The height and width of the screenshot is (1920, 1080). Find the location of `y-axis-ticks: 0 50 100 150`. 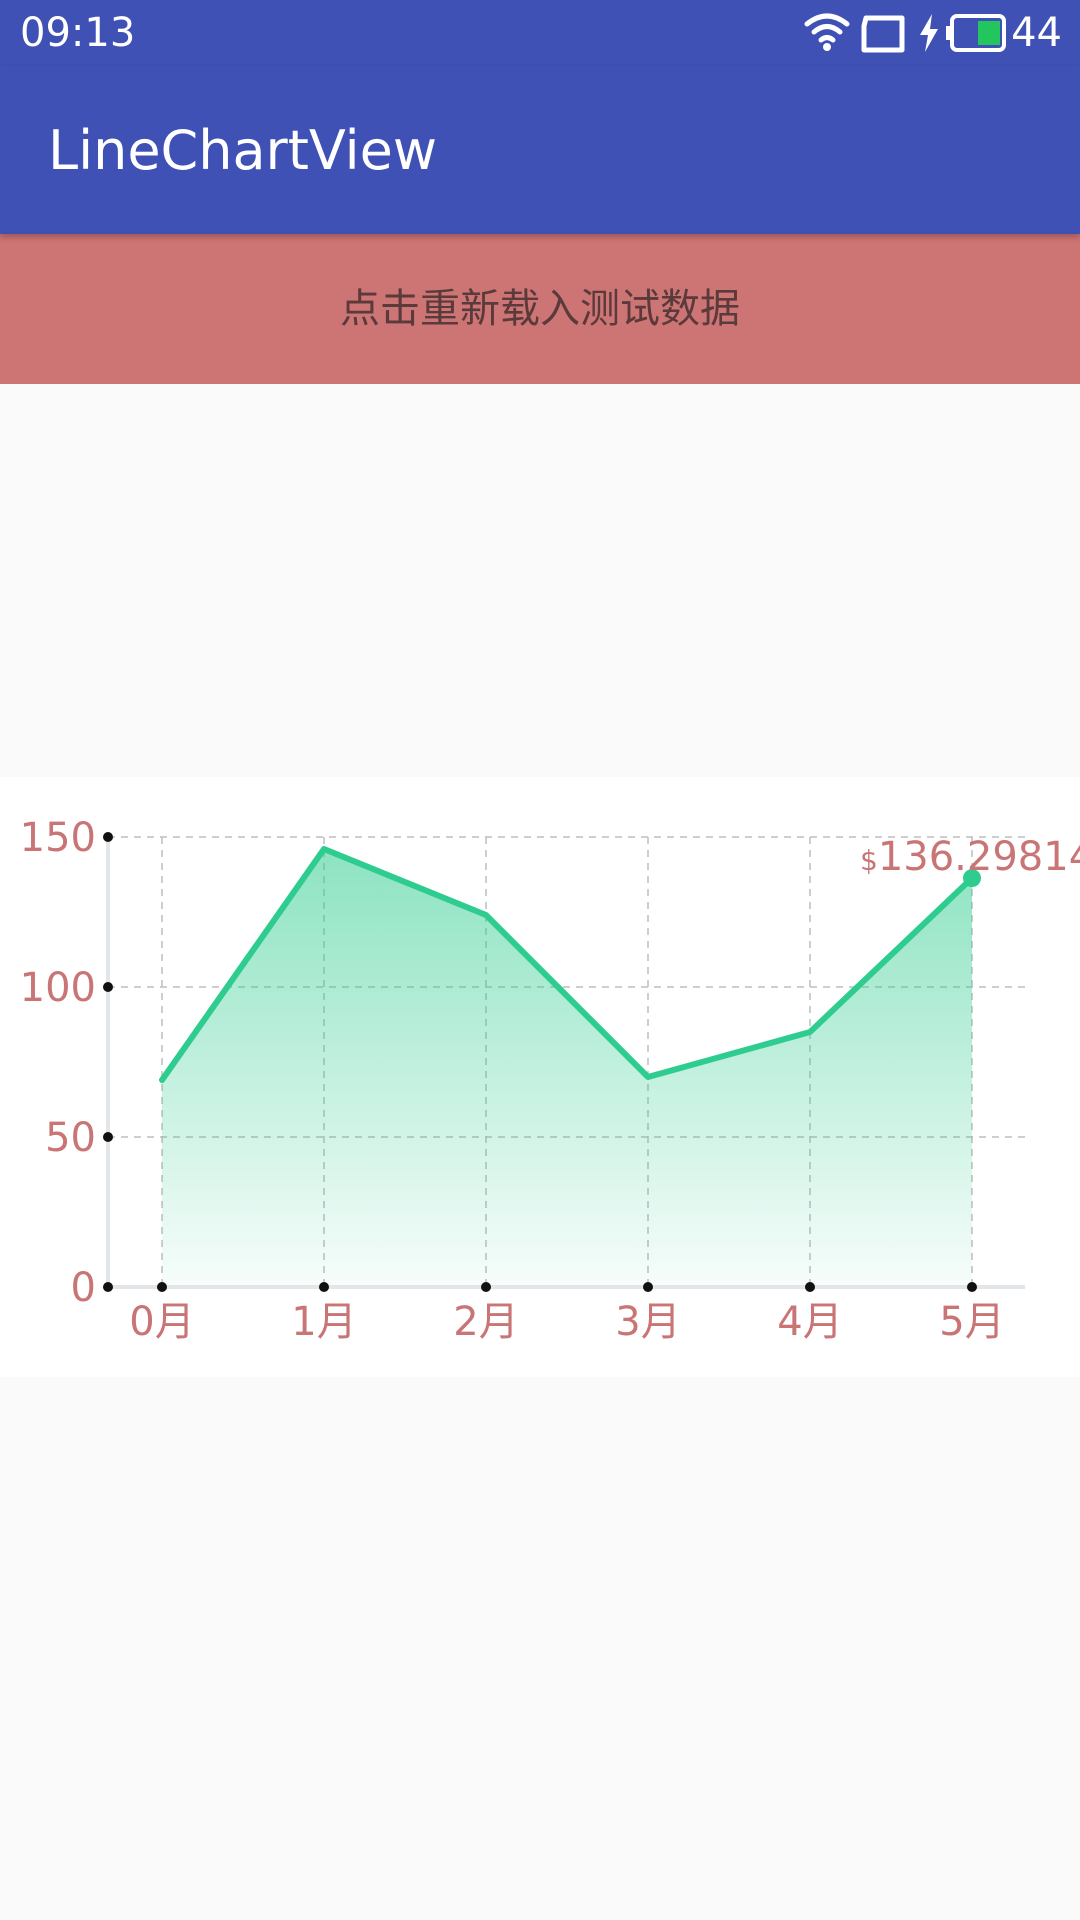

y-axis-ticks: 0 50 100 150 is located at coordinates (66, 1063).